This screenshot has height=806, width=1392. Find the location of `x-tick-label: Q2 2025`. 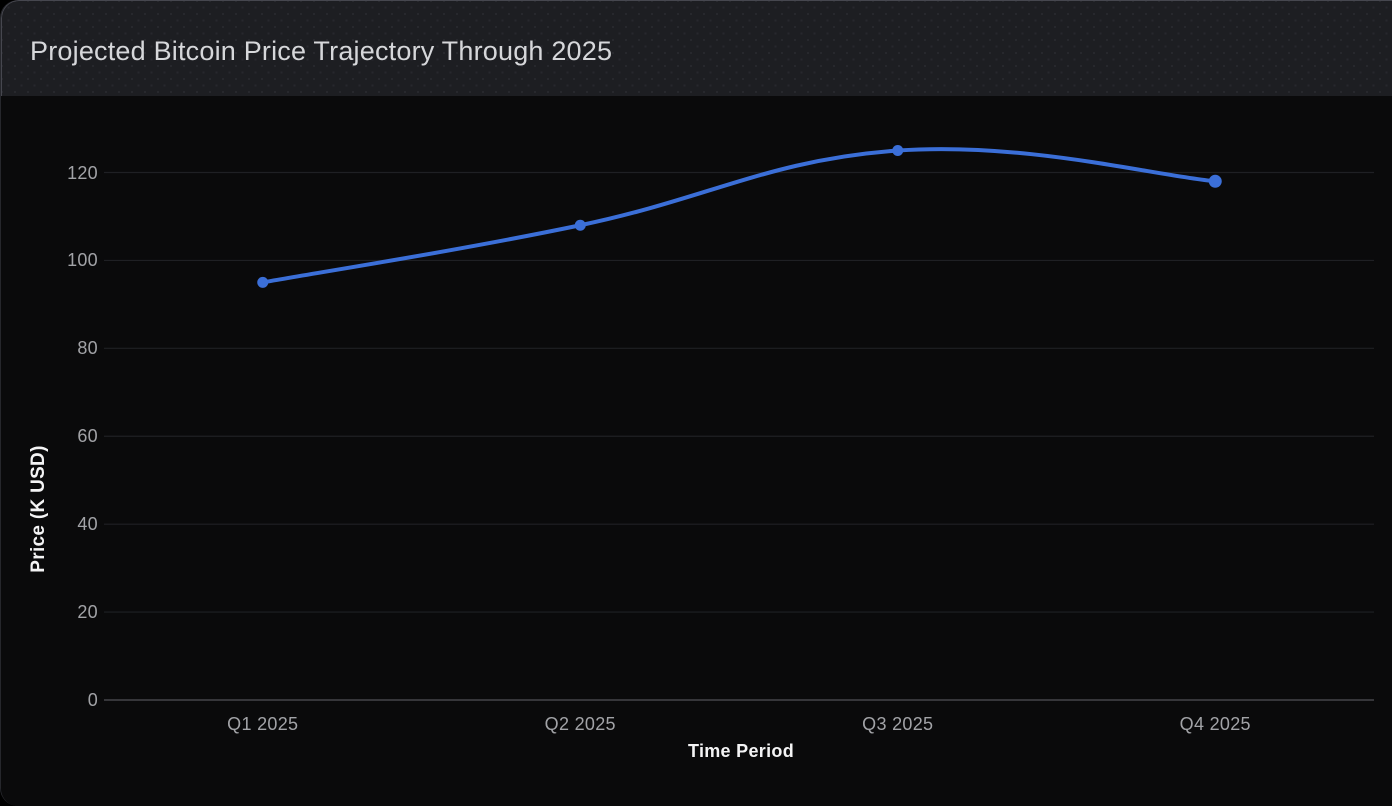

x-tick-label: Q2 2025 is located at coordinates (580, 724).